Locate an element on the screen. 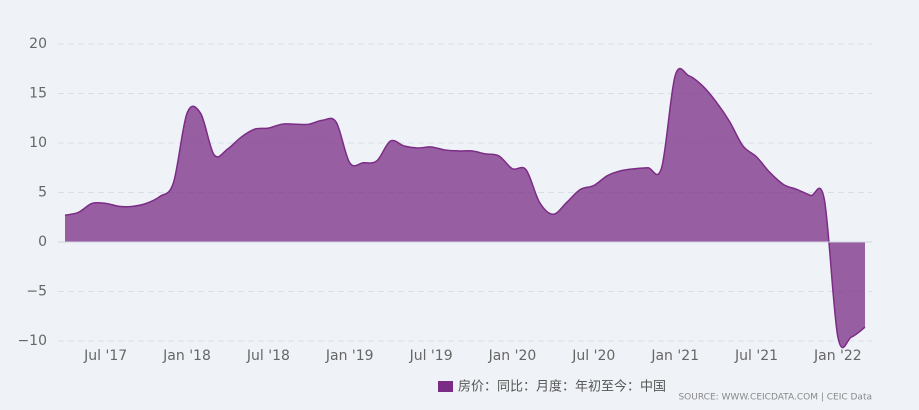 Image resolution: width=919 pixels, height=410 pixels. y-tick-label: 20 is located at coordinates (38, 44).